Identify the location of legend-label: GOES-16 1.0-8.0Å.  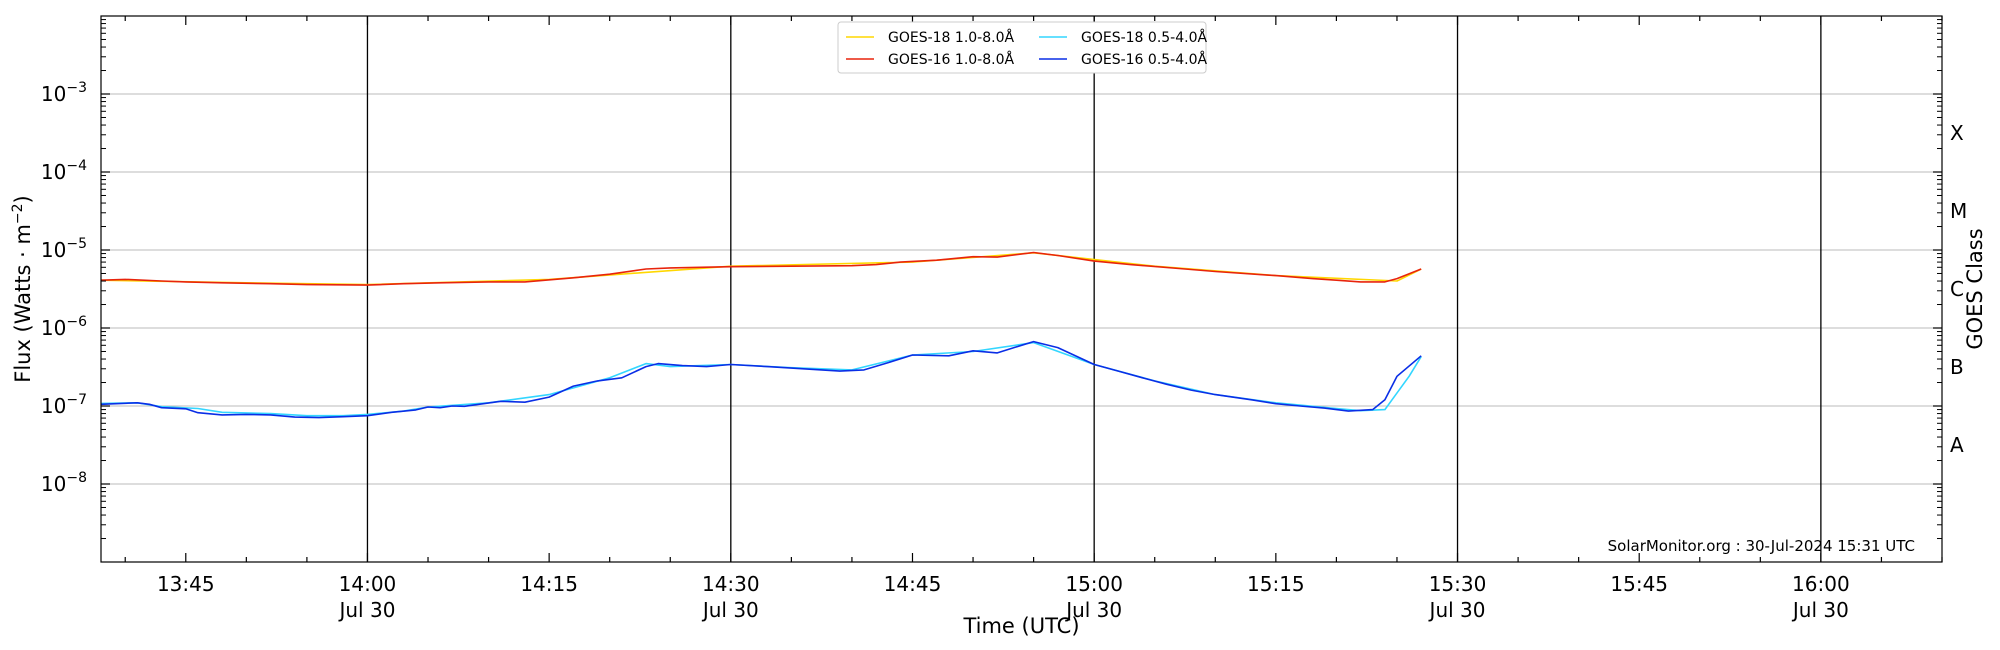
(951, 59).